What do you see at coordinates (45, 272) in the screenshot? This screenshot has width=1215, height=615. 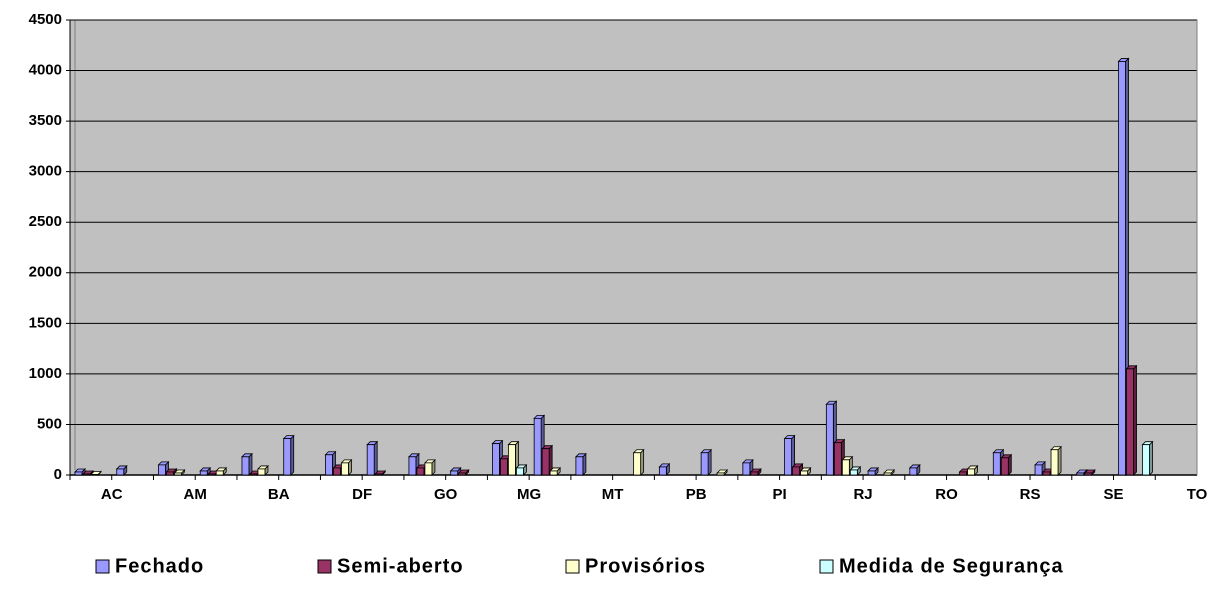 I see `y-tick-label: 2000` at bounding box center [45, 272].